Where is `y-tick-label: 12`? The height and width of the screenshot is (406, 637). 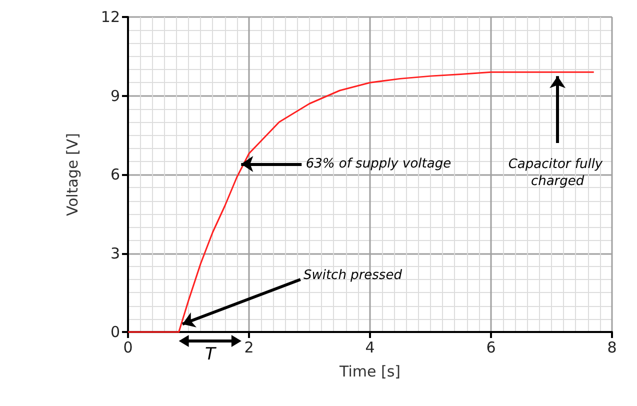 y-tick-label: 12 is located at coordinates (110, 17).